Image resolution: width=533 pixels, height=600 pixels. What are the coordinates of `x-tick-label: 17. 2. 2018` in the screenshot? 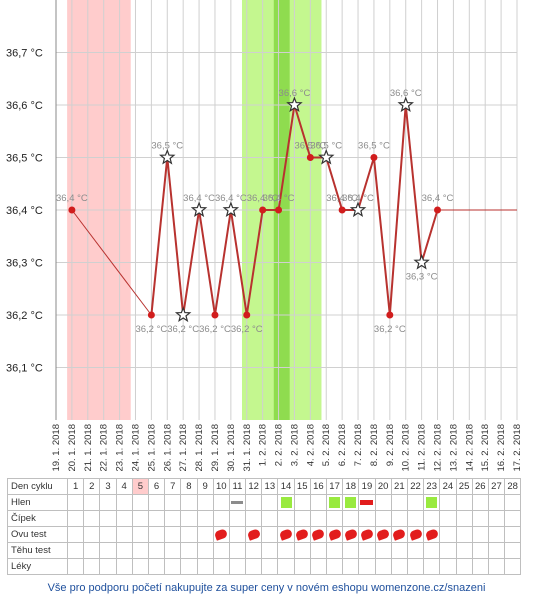 It's located at (517, 448).